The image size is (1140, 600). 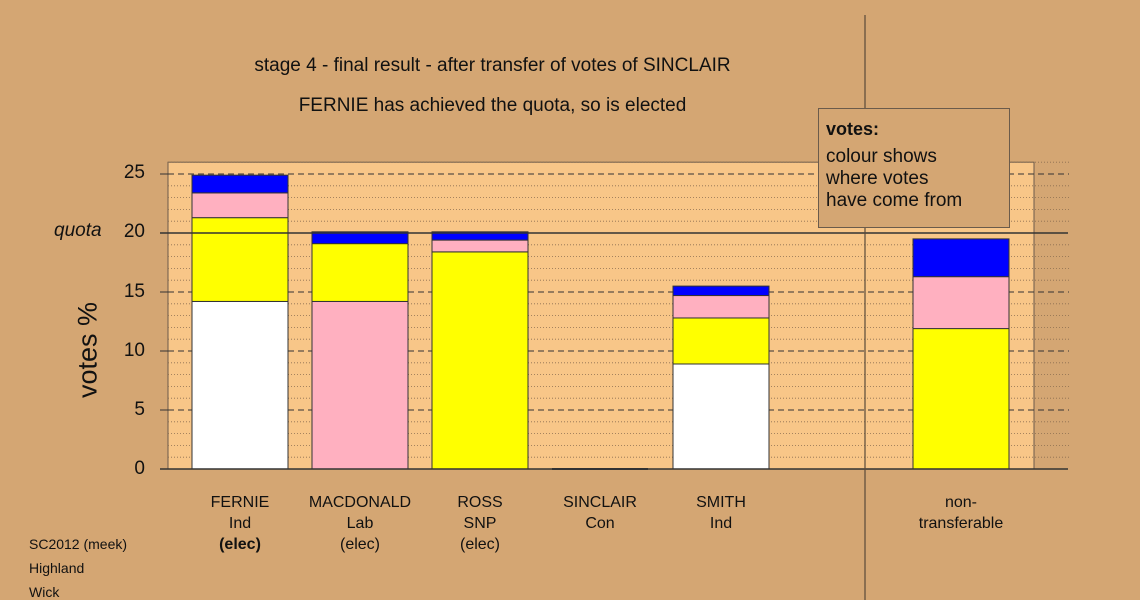 I want to click on candidate-label-ross: ROSS SNP (elec), so click(x=480, y=523).